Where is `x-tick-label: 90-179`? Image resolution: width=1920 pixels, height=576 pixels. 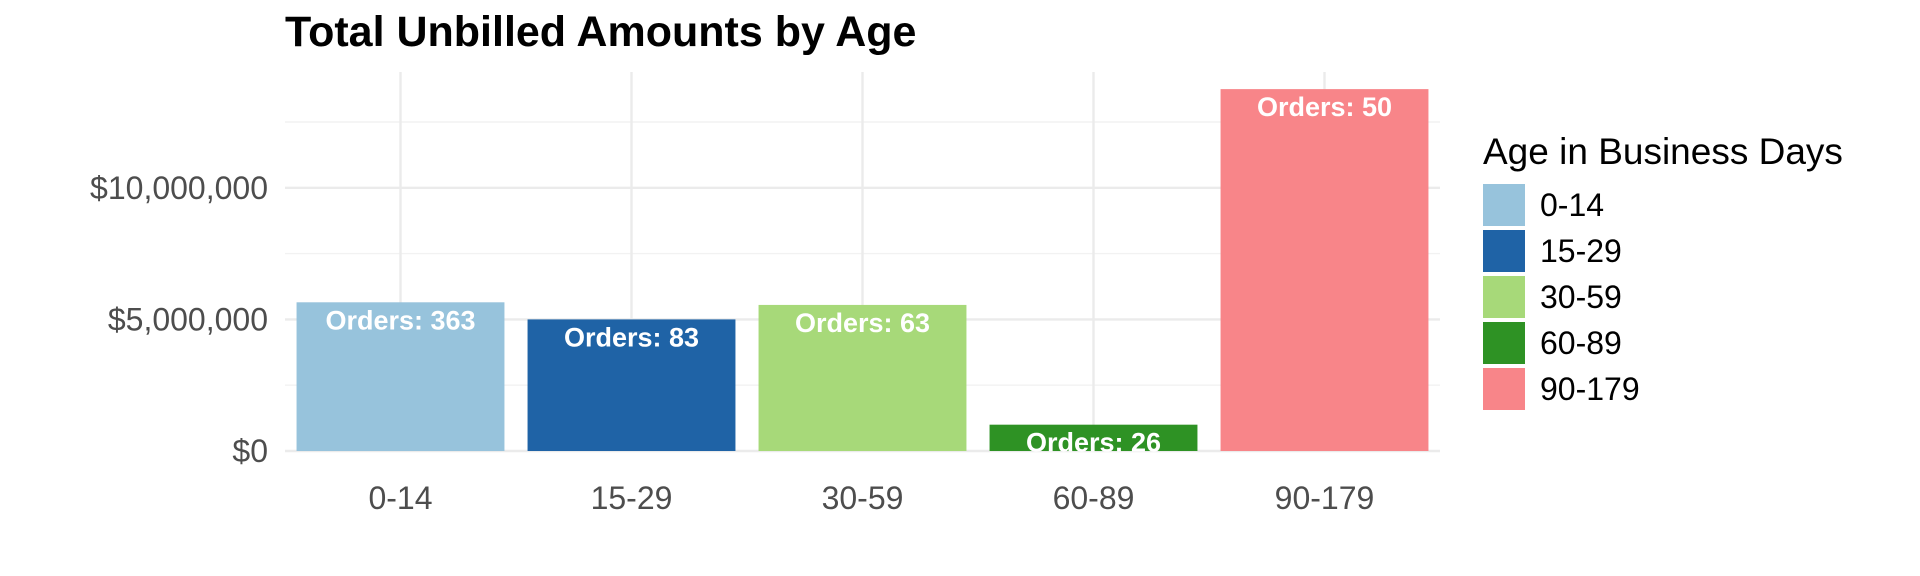
x-tick-label: 90-179 is located at coordinates (1325, 498).